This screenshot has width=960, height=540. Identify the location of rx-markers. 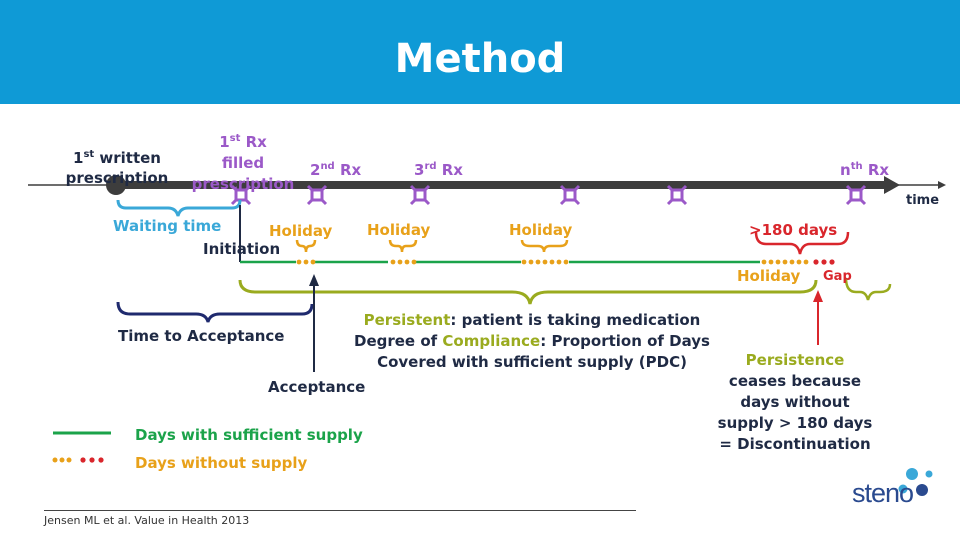
(548, 195).